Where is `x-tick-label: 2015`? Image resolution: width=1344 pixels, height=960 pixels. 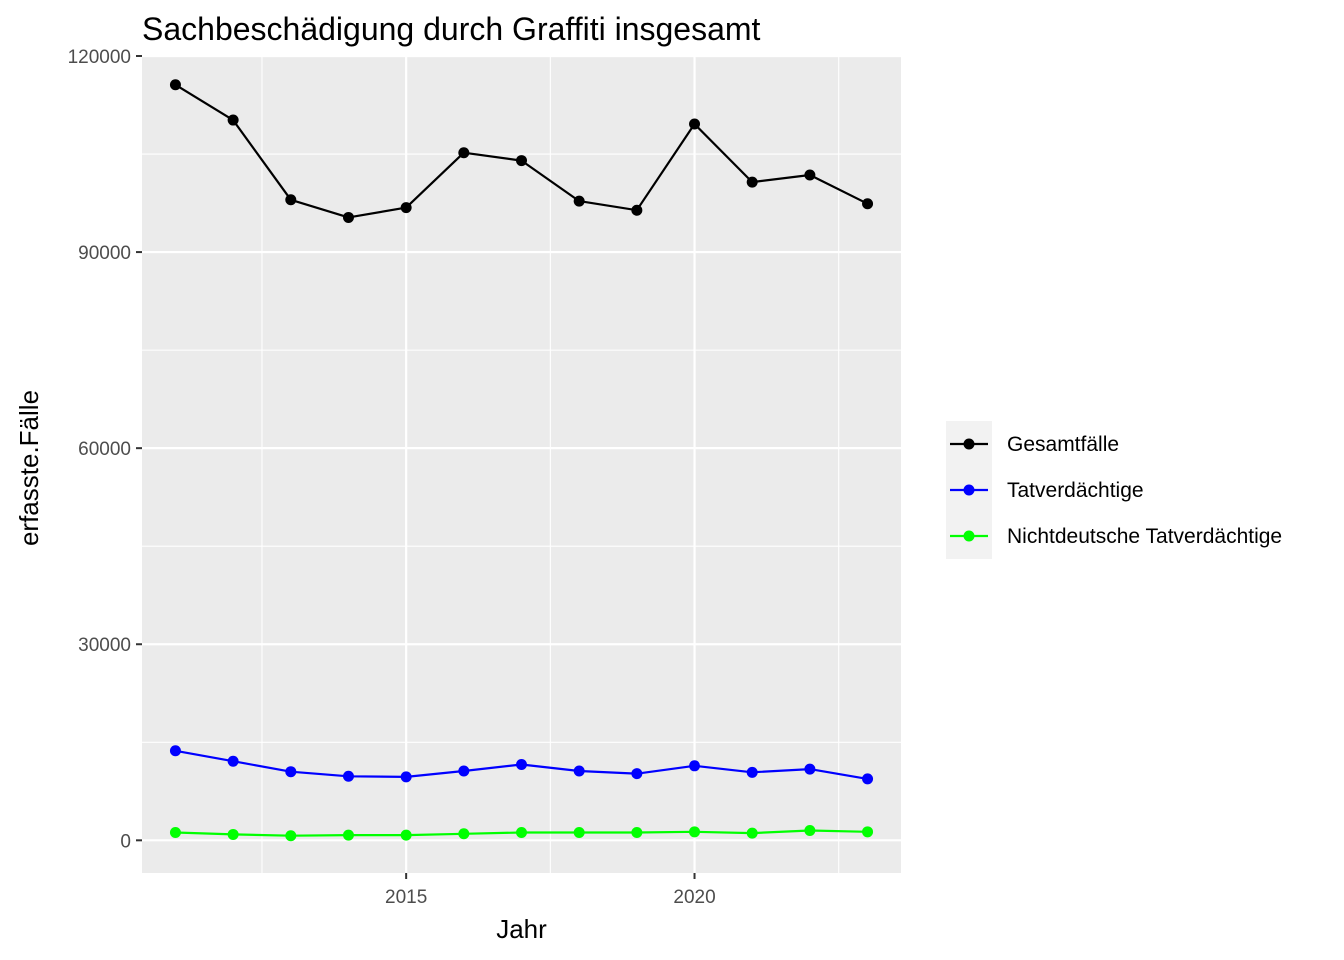
x-tick-label: 2015 is located at coordinates (406, 897).